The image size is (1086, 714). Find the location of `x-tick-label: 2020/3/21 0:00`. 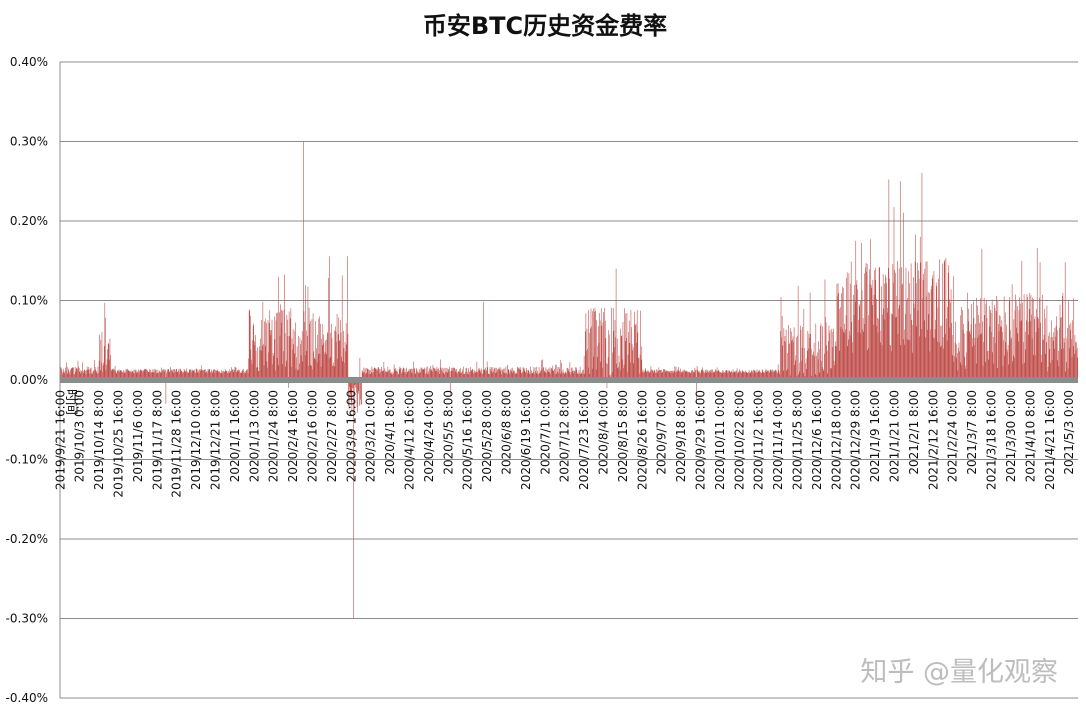

x-tick-label: 2020/3/21 0:00 is located at coordinates (371, 436).